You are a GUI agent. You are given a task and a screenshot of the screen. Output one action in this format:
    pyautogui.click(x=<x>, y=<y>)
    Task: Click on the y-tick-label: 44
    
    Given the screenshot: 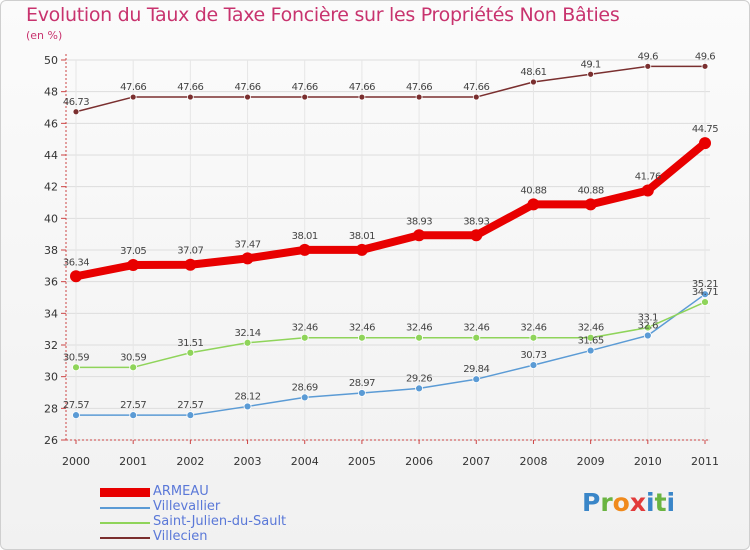 What is the action you would take?
    pyautogui.click(x=51, y=155)
    